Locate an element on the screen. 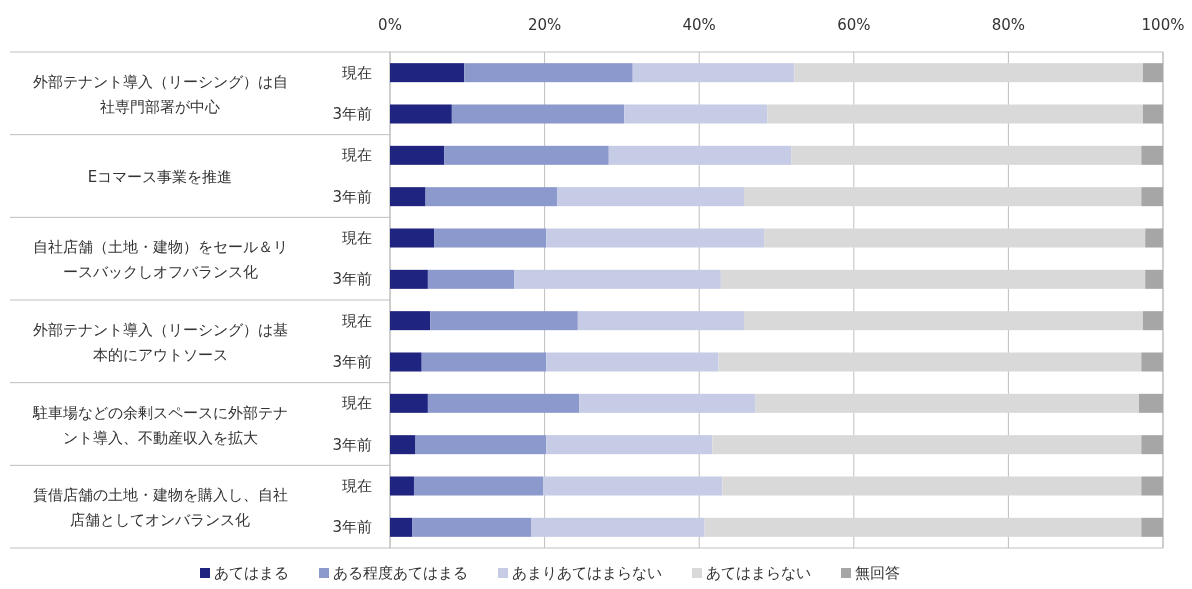  x-tick-label: 80% is located at coordinates (1008, 25).